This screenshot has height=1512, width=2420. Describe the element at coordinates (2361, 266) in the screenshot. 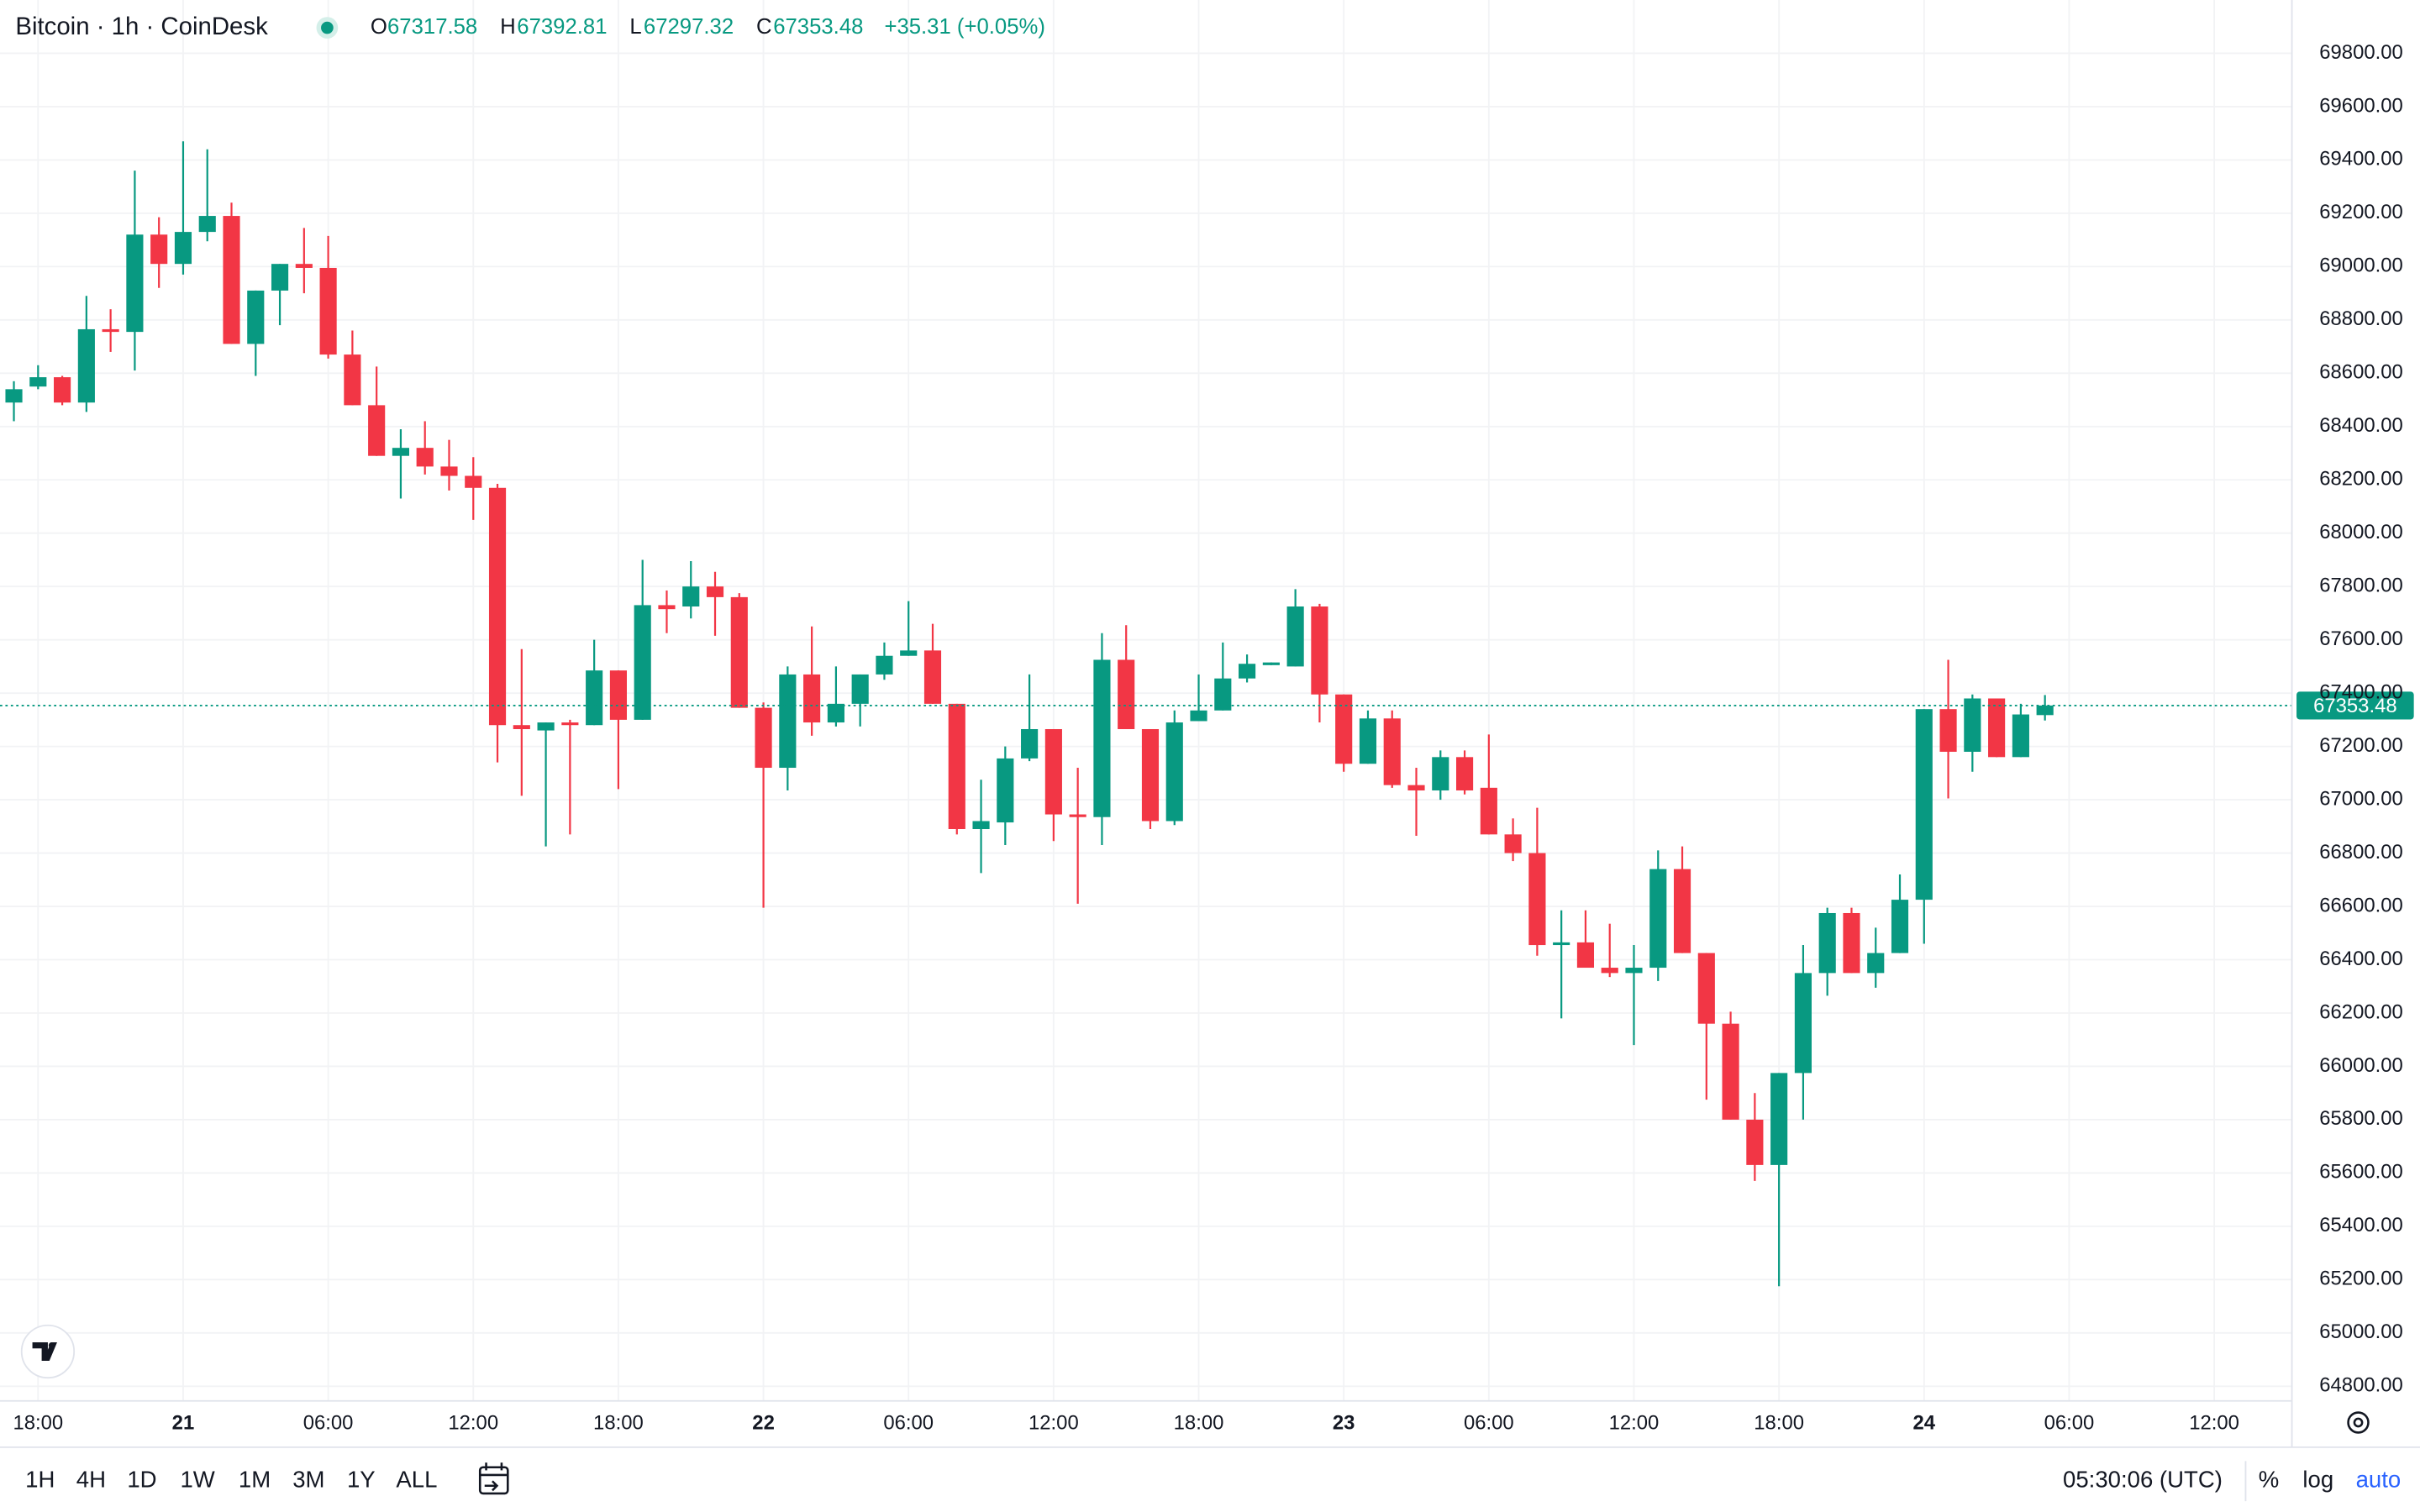

I see `y-tick-label: 69000.00` at that location.